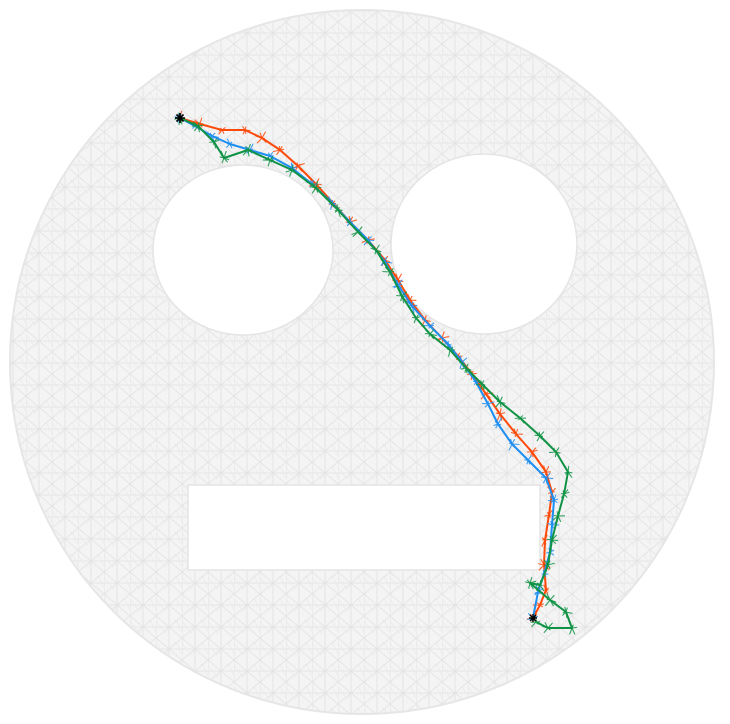  What do you see at coordinates (533, 618) in the screenshot?
I see `end-point-marker` at bounding box center [533, 618].